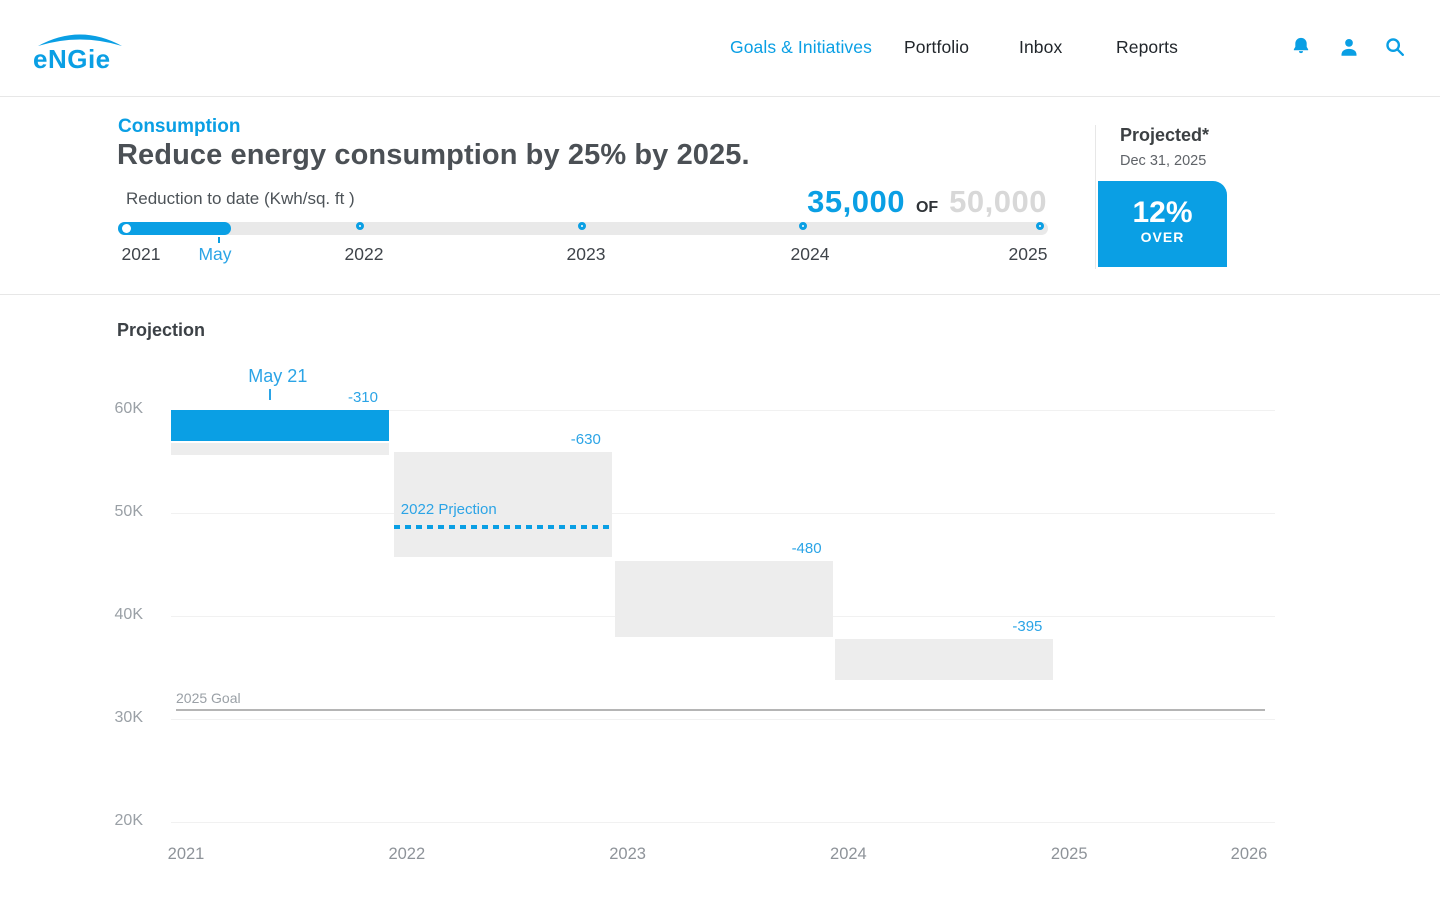 The image size is (1440, 900). Describe the element at coordinates (219, 240) in the screenshot. I see `slider-current-position-tick` at that location.